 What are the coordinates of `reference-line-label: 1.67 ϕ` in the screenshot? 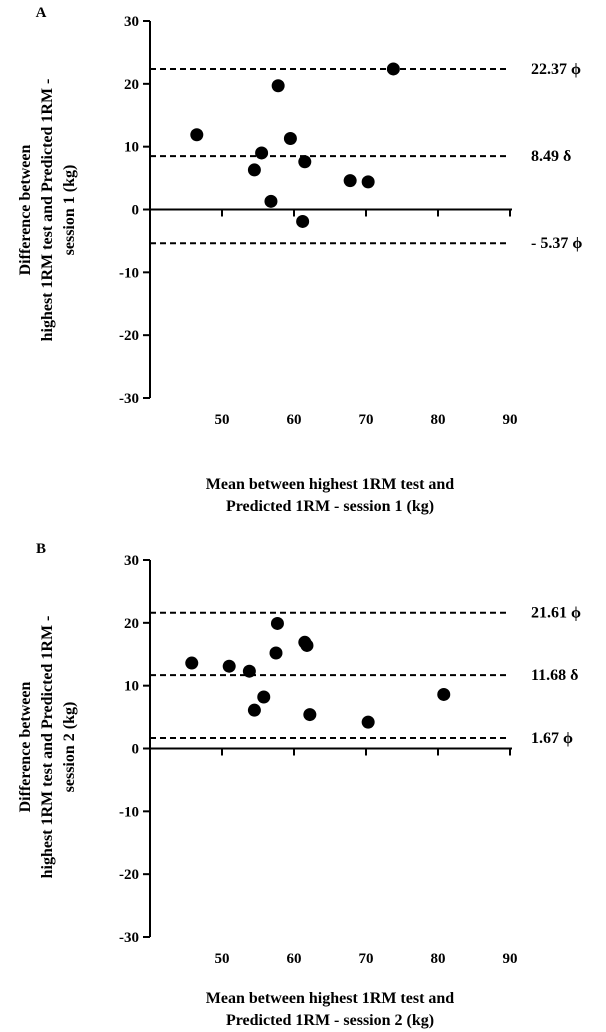 It's located at (552, 738).